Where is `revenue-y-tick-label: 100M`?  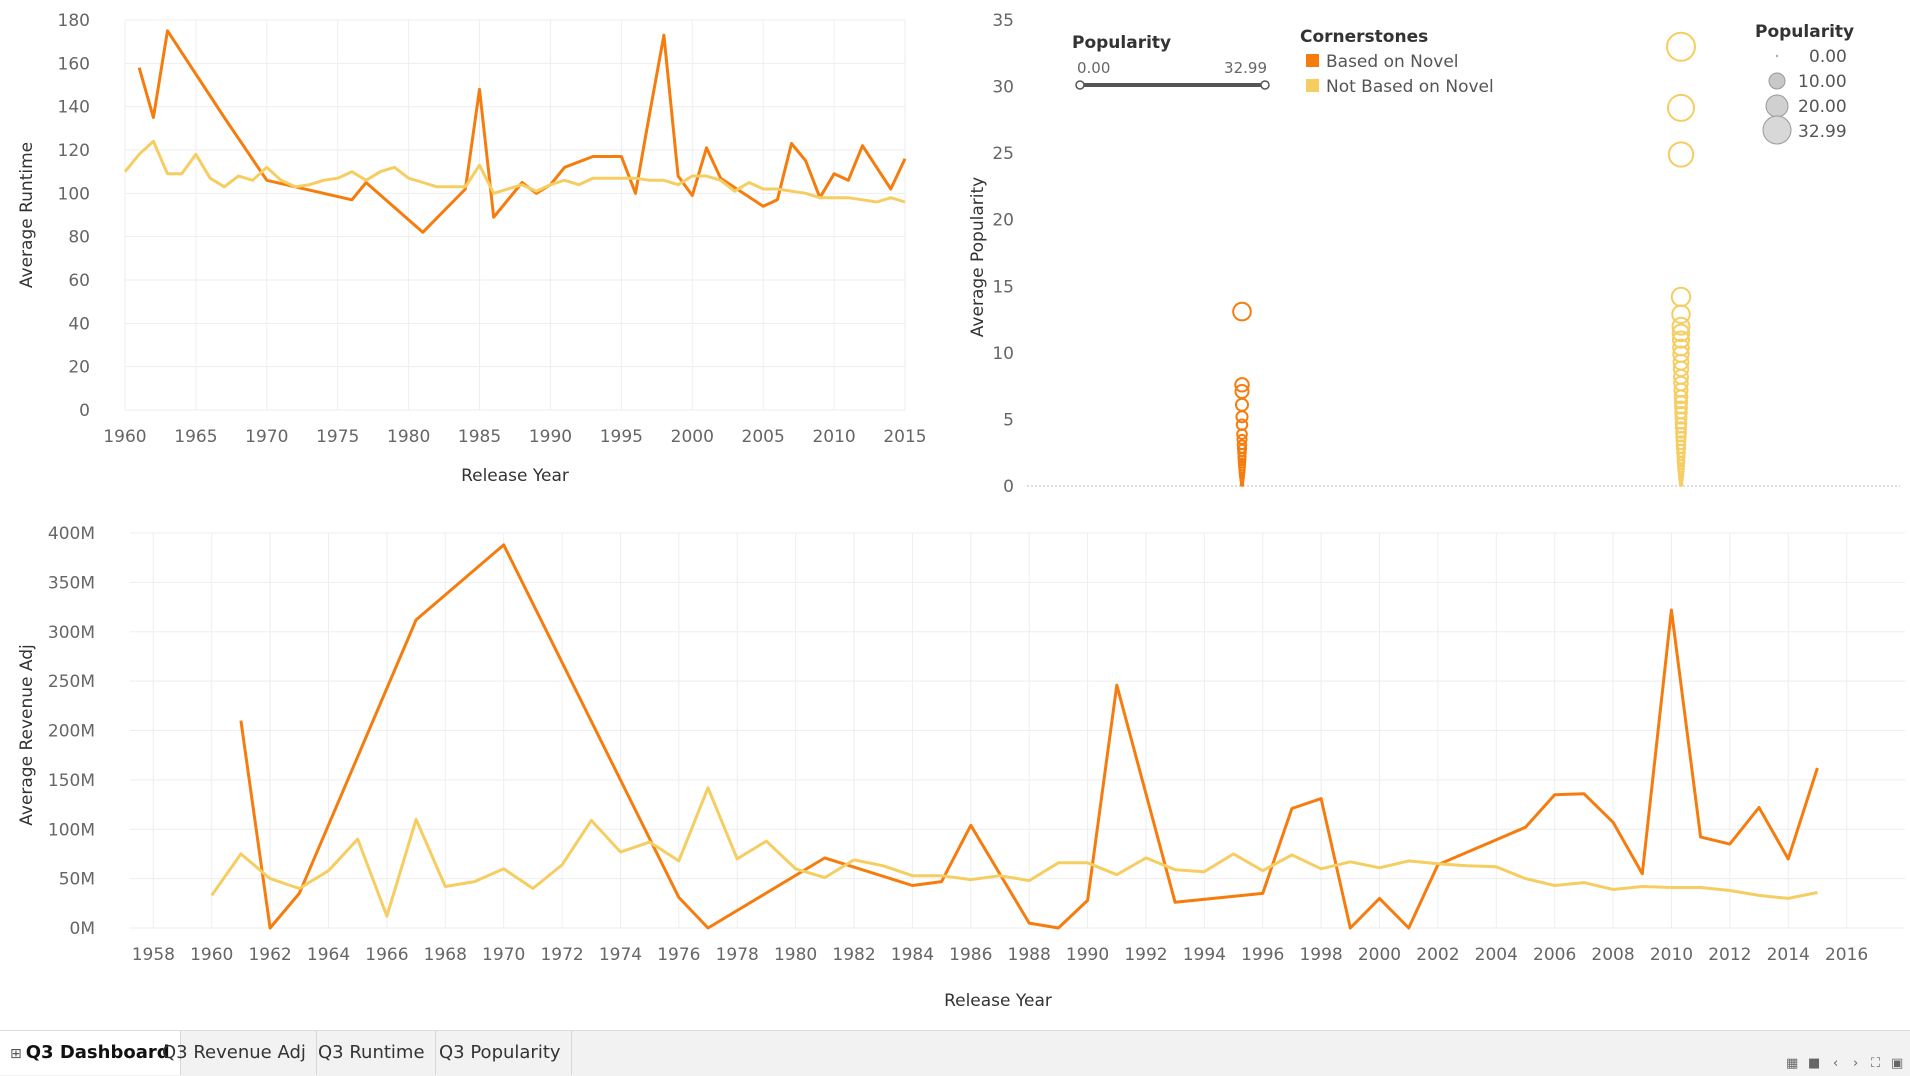 revenue-y-tick-label: 100M is located at coordinates (71, 830).